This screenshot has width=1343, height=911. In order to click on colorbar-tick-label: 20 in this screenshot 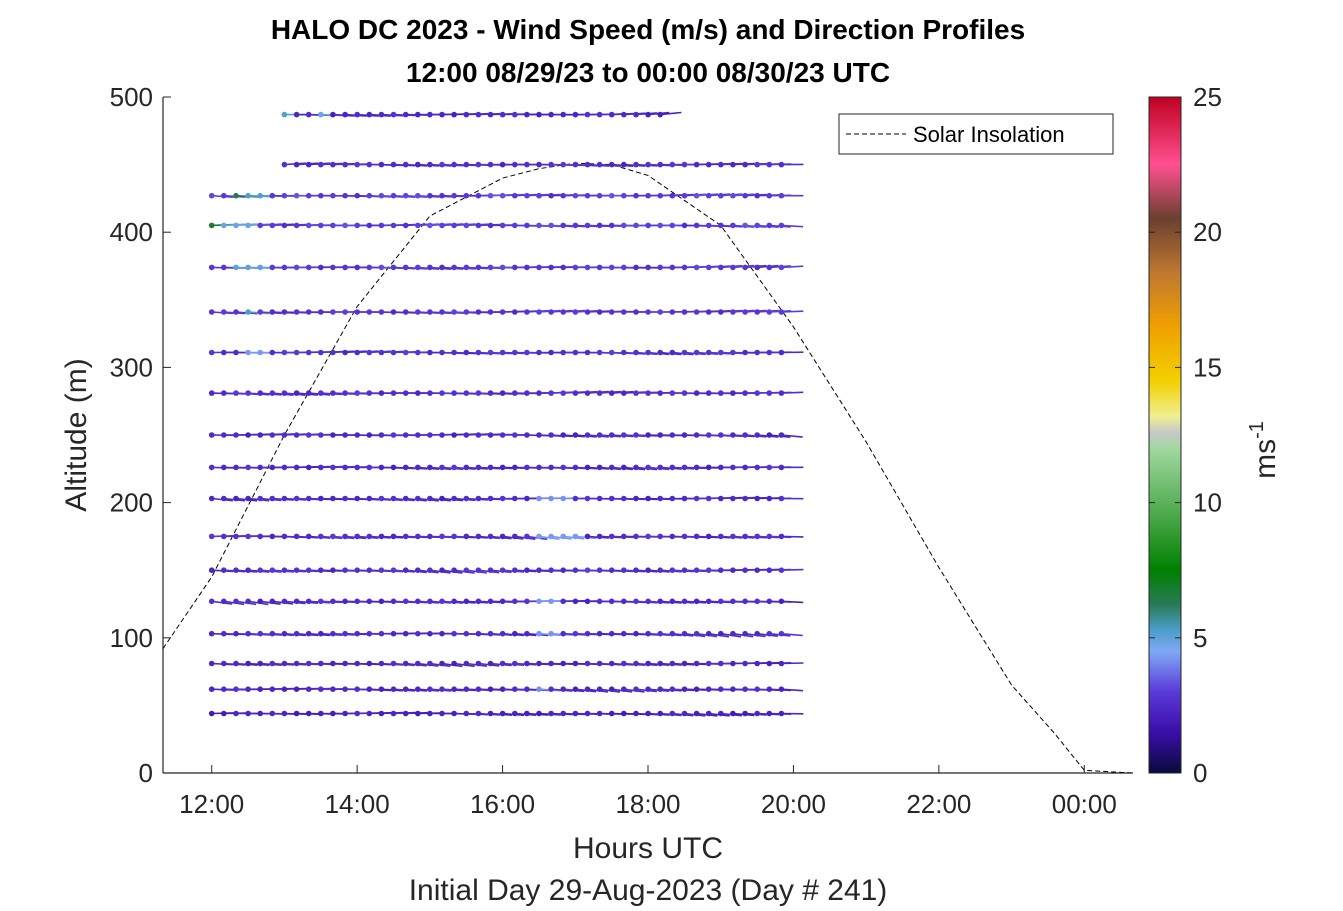, I will do `click(1207, 232)`.